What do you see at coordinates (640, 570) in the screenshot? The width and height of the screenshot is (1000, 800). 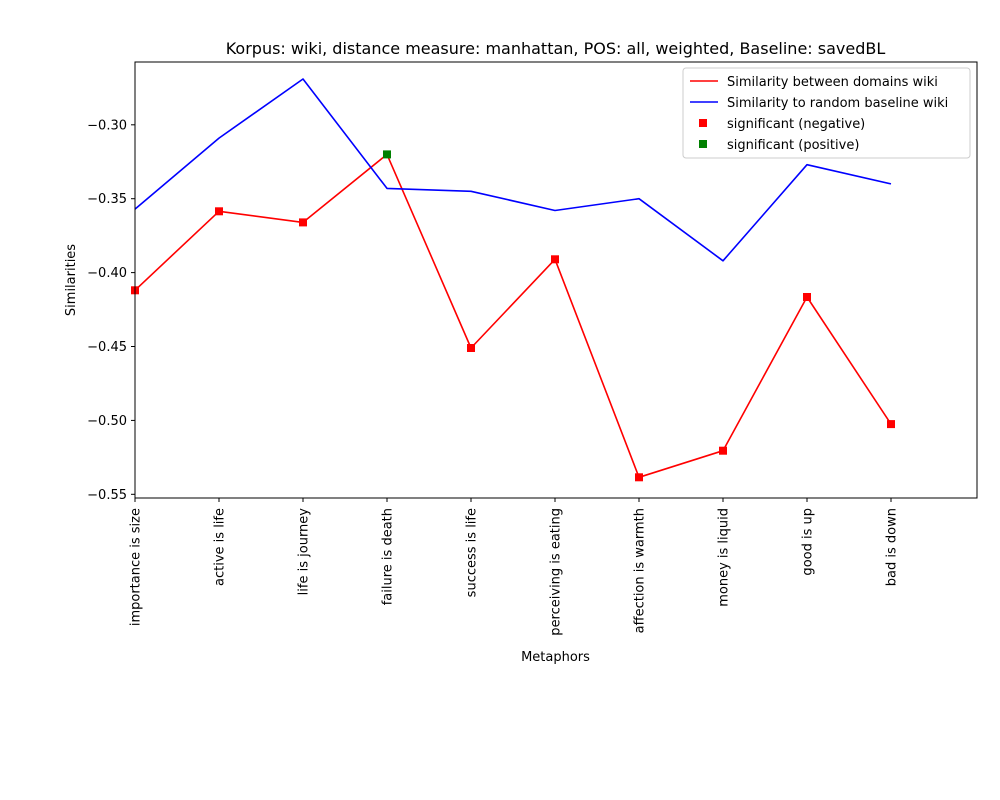 I see `x-tick-label-6: affection is warmth` at bounding box center [640, 570].